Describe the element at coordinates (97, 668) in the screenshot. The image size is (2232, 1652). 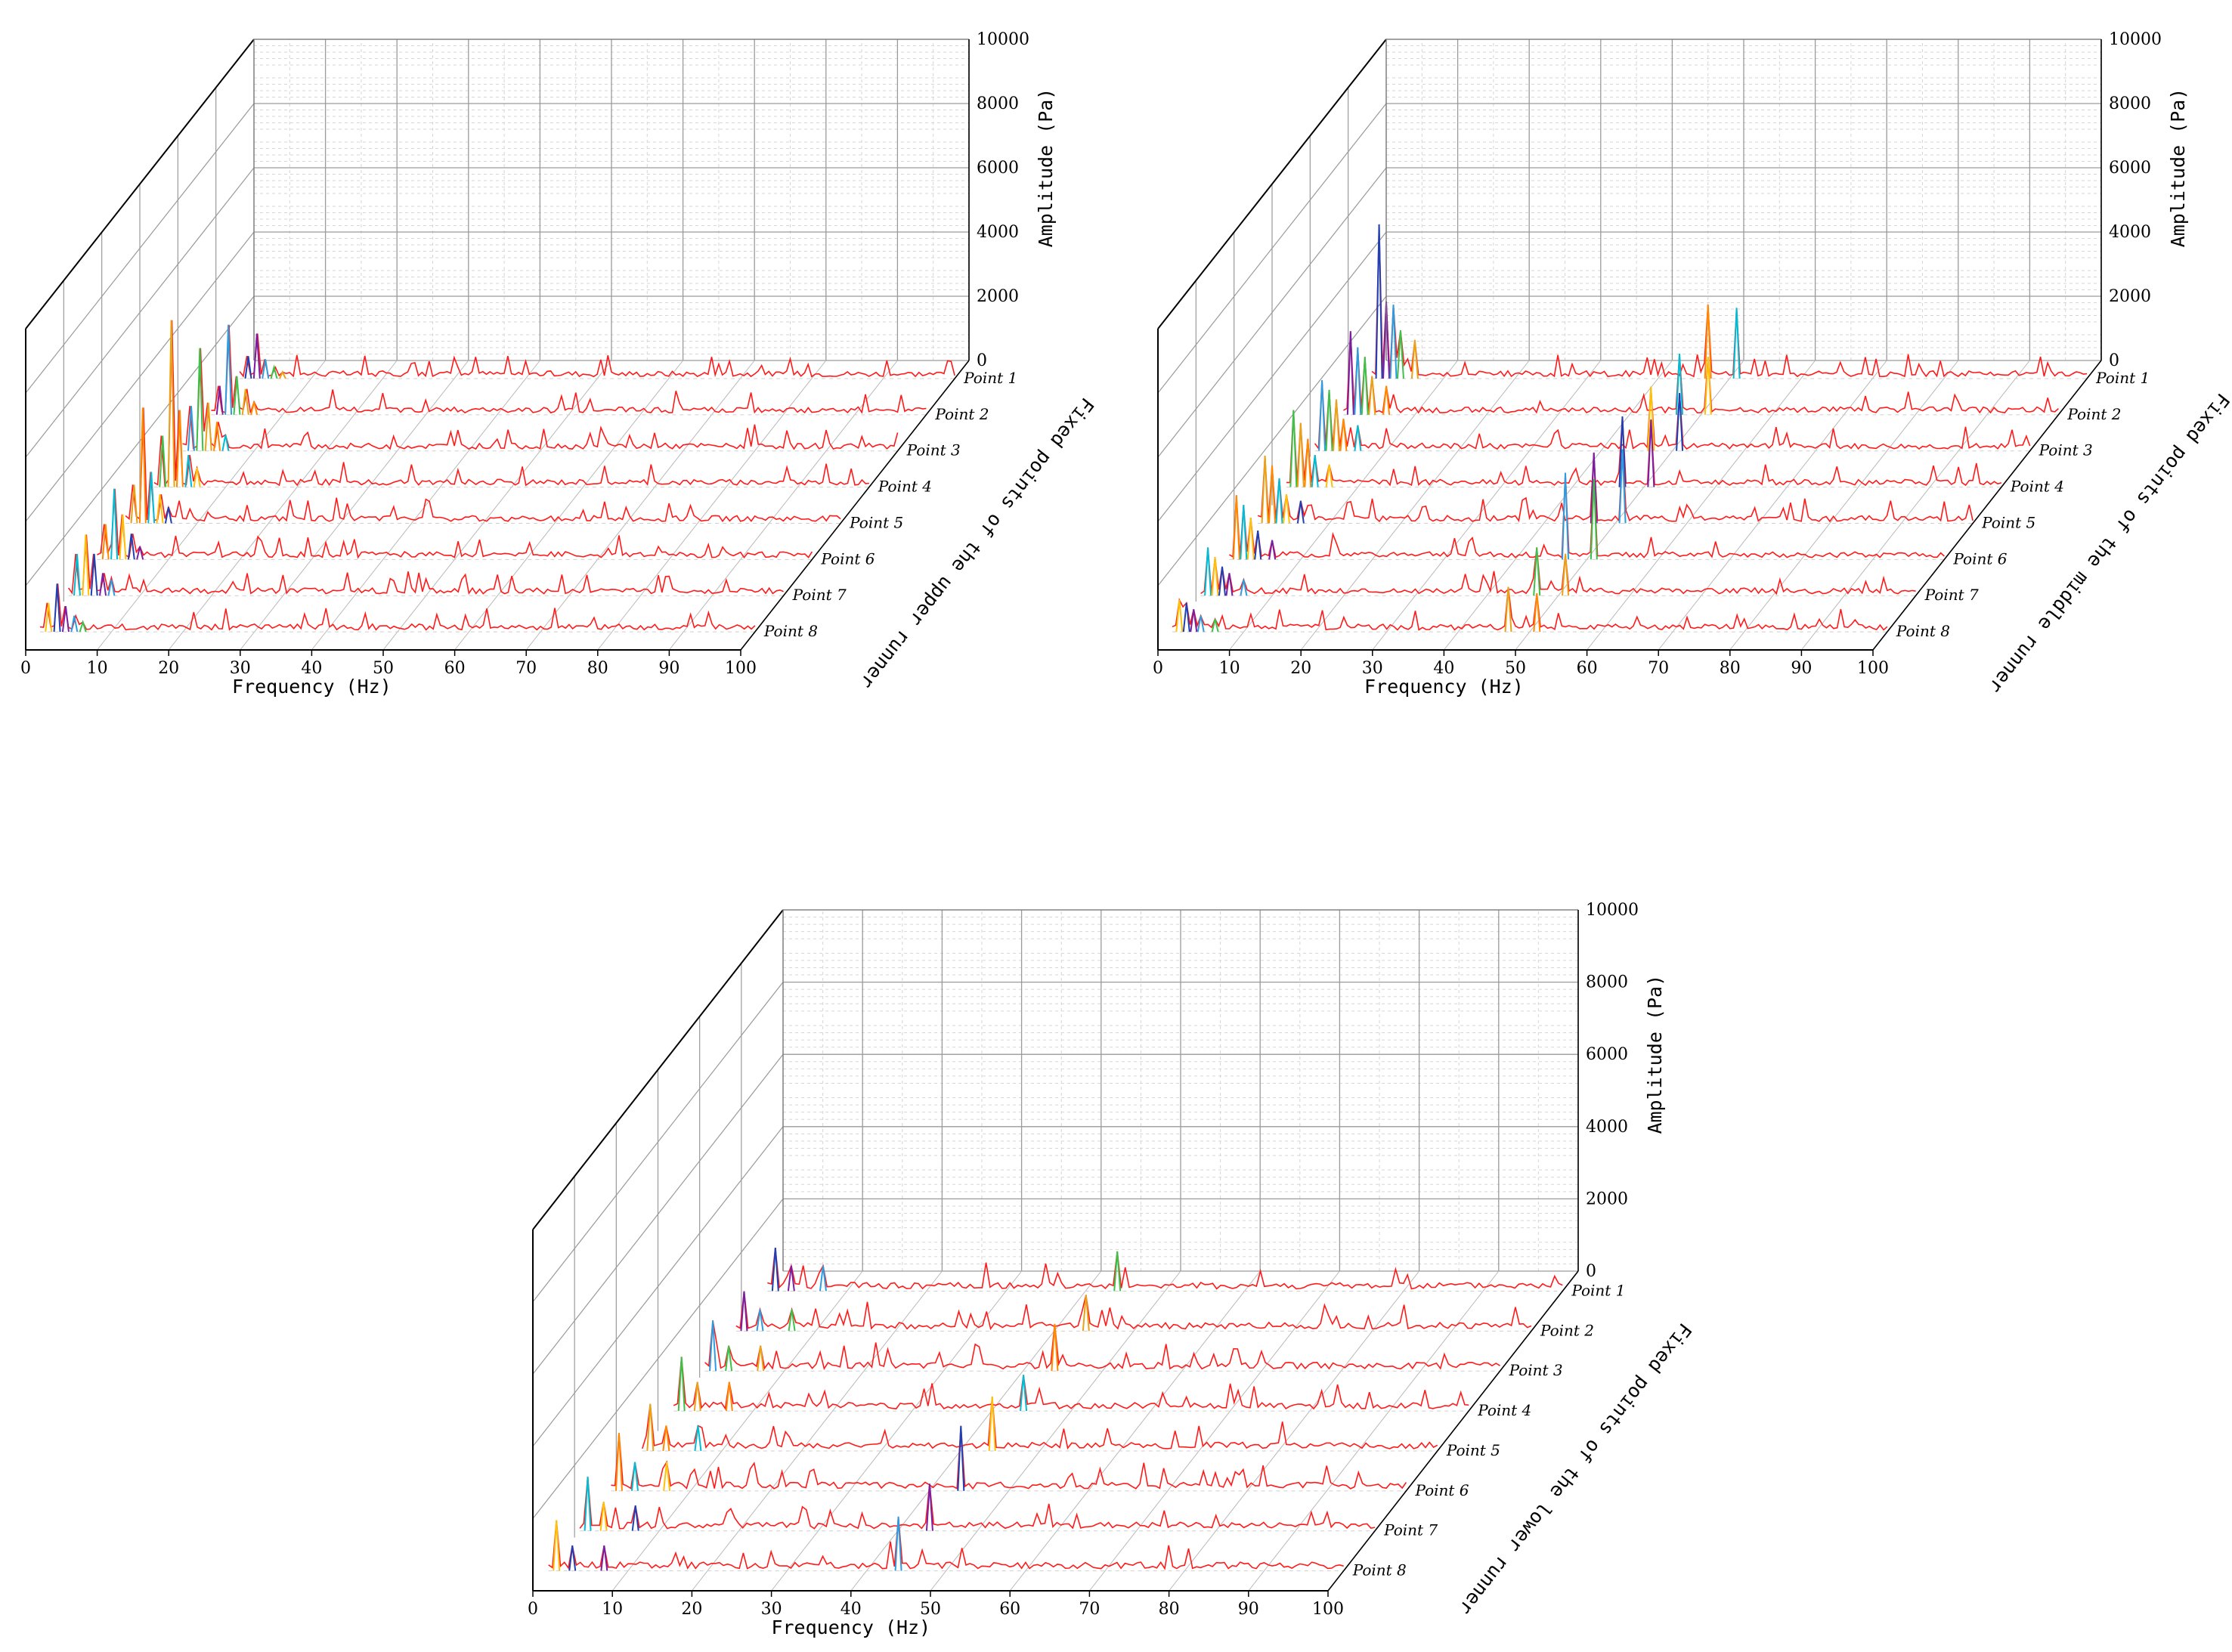
I see `x-tick-label: 10` at that location.